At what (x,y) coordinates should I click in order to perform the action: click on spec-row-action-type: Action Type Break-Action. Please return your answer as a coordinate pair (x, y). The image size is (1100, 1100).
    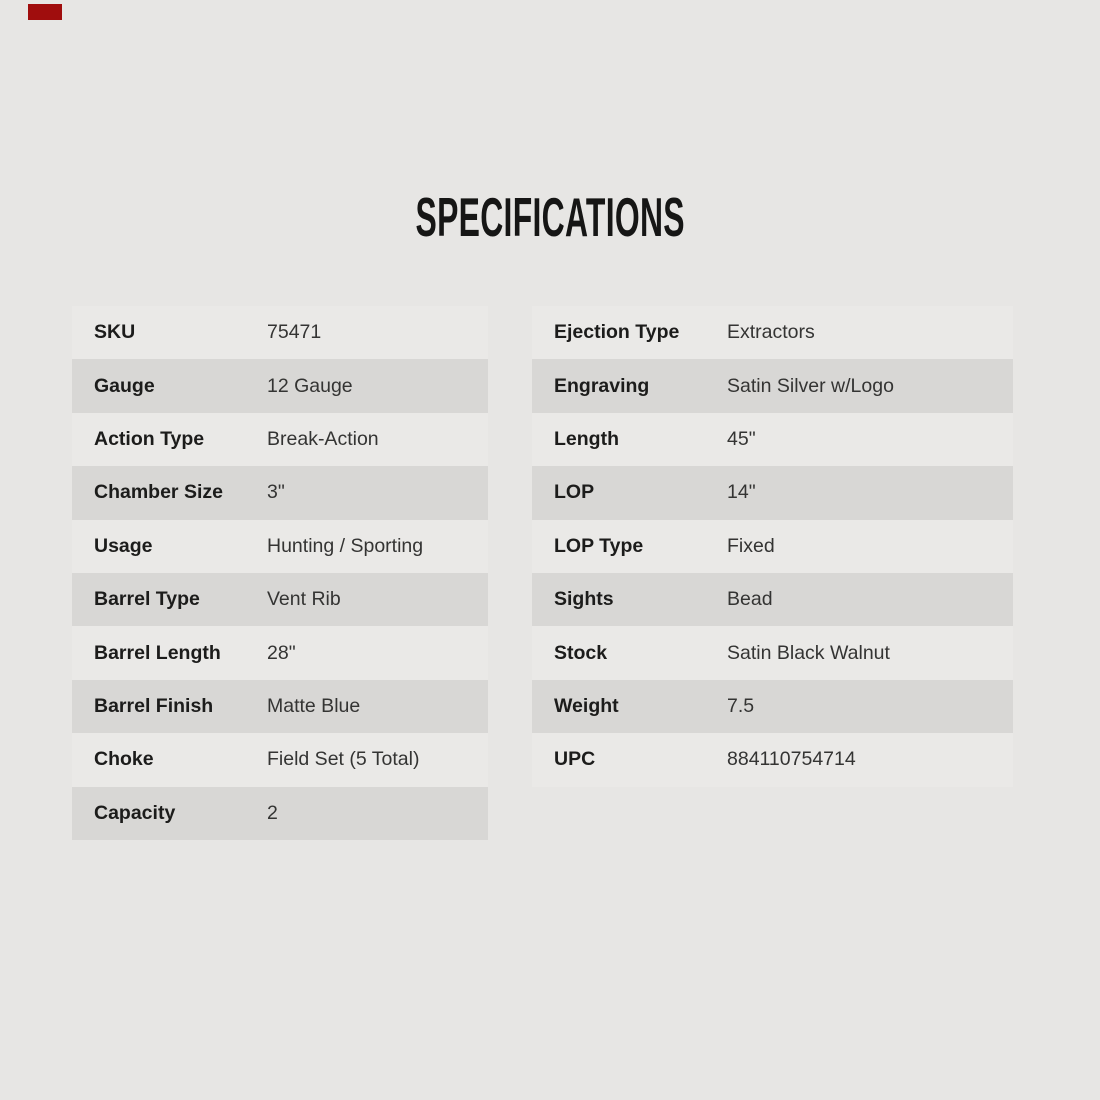
    Looking at the image, I should click on (280, 439).